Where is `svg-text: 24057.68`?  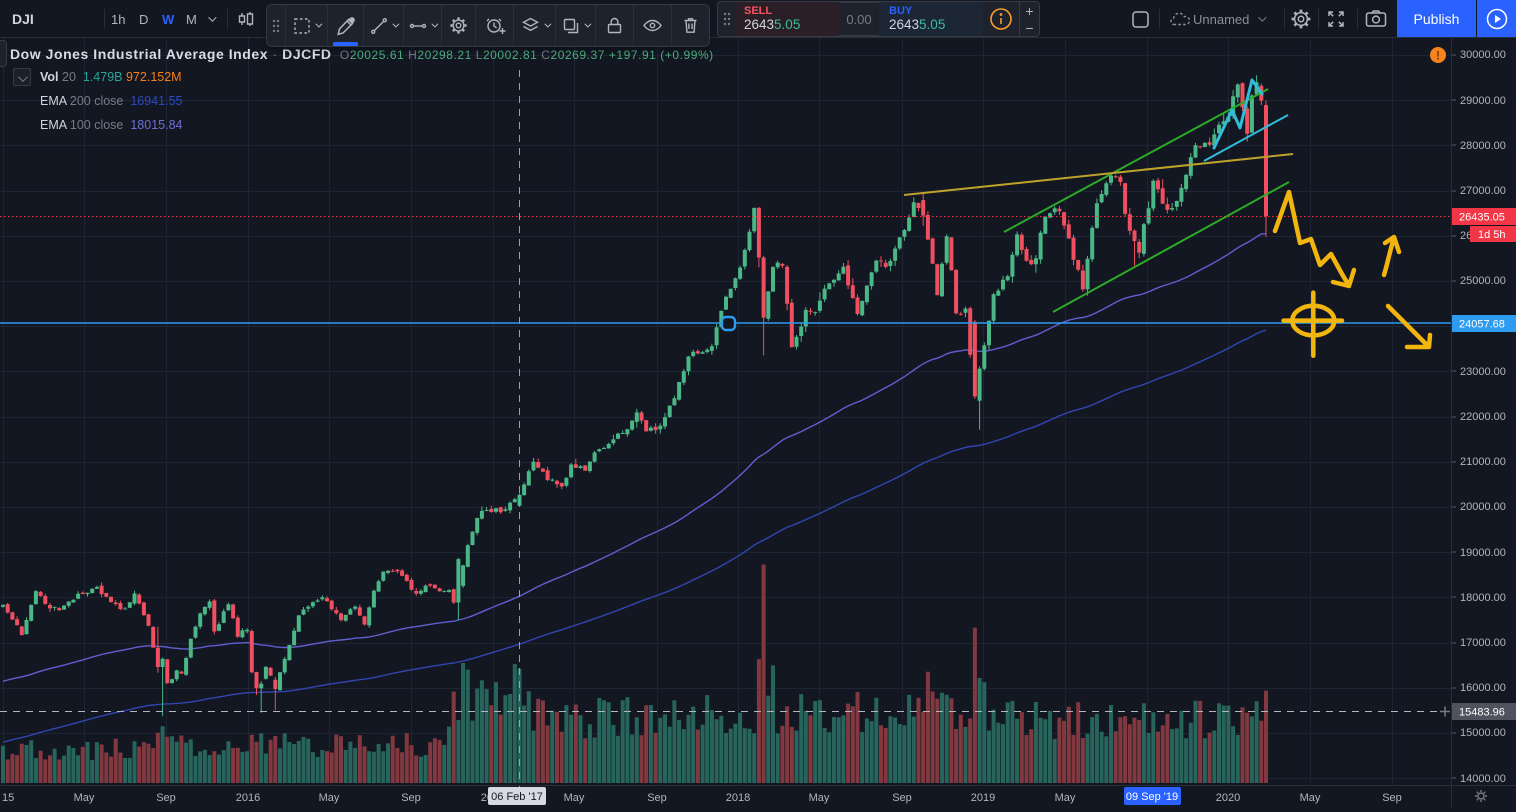
svg-text: 24057.68 is located at coordinates (1482, 325).